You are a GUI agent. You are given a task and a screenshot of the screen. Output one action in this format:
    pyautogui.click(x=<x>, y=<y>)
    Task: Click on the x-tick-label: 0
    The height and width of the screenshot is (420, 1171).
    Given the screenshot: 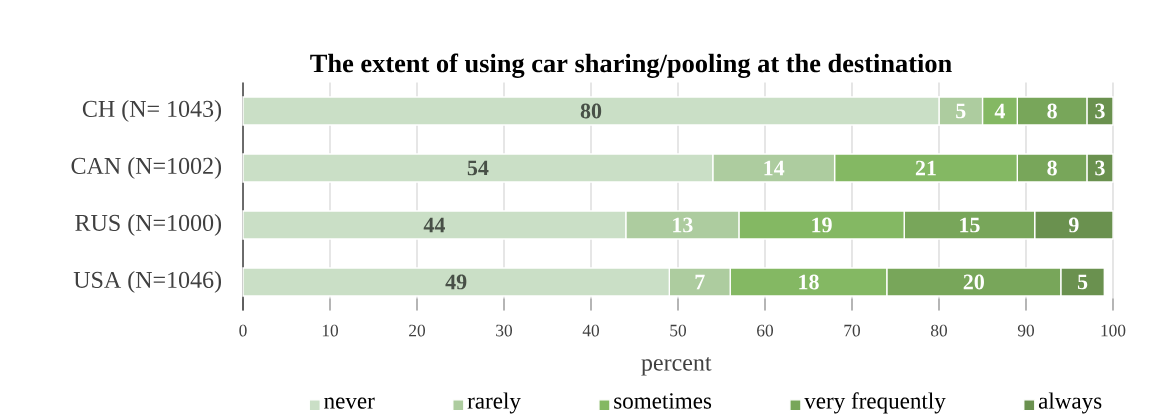 What is the action you would take?
    pyautogui.click(x=243, y=330)
    